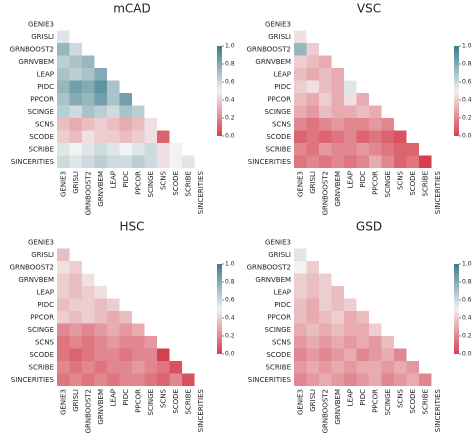  I want to click on x-tick-label: SCNS, so click(400, 398).